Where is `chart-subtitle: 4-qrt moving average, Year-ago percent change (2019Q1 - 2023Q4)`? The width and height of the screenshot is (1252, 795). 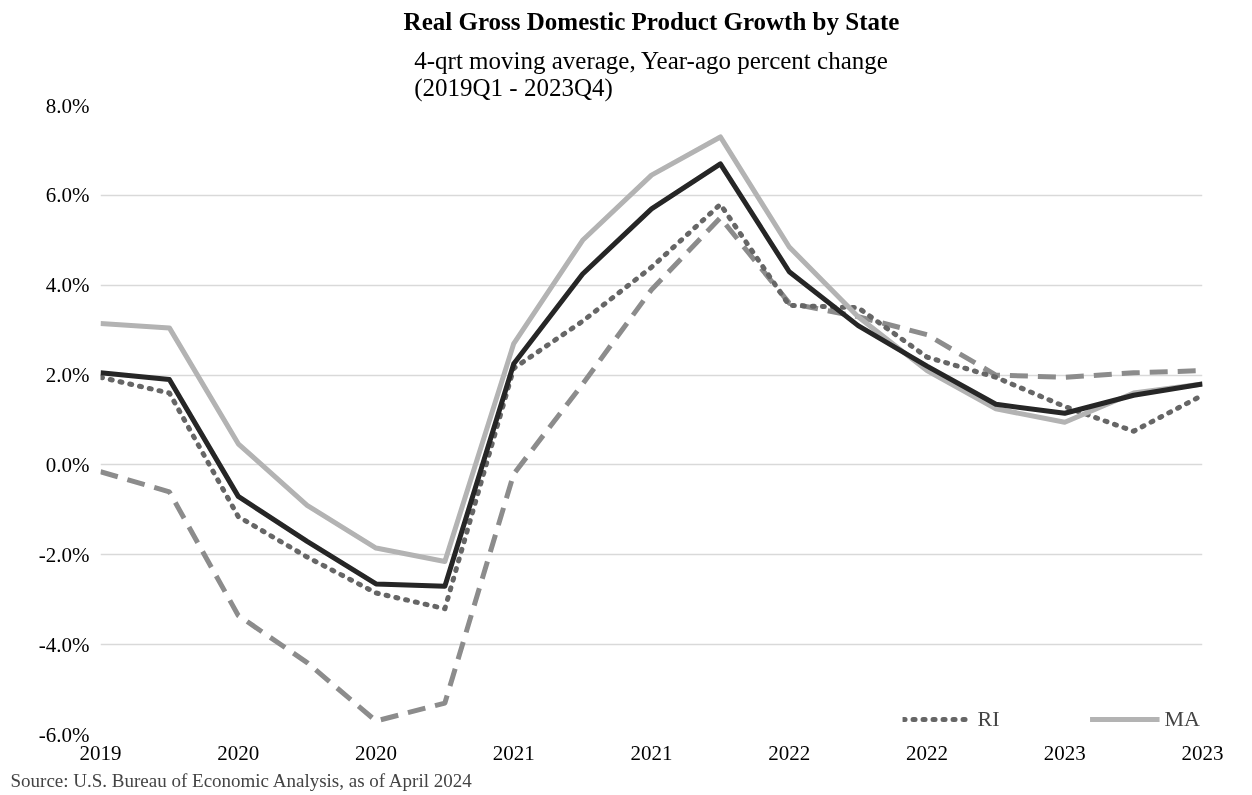 chart-subtitle: 4-qrt moving average, Year-ago percent change (2019Q1 - 2023Q4) is located at coordinates (651, 74).